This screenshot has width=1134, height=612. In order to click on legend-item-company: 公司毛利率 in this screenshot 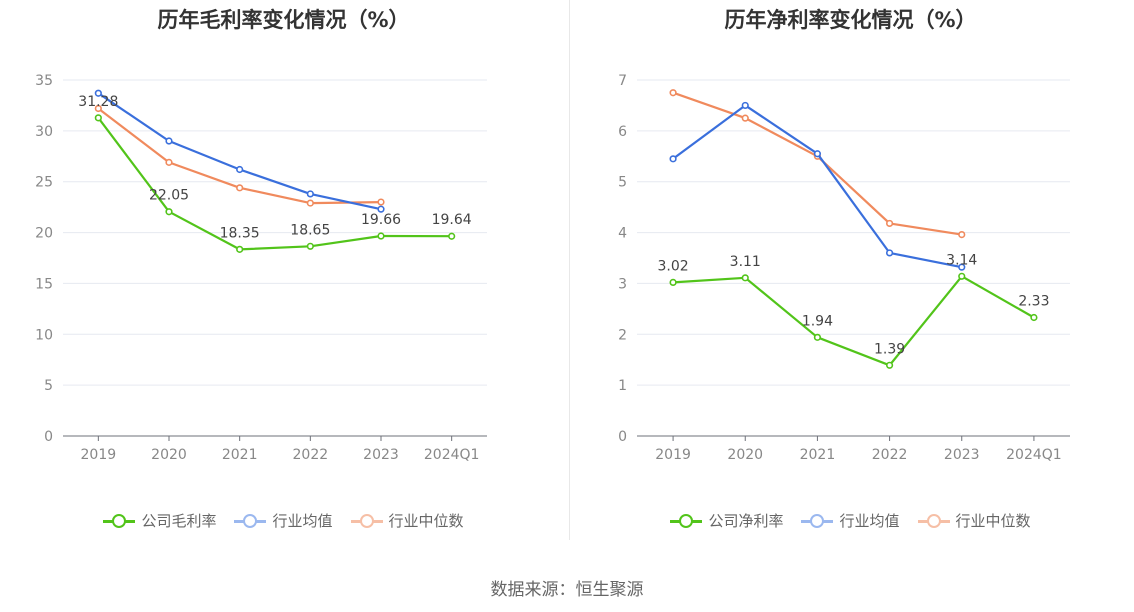, I will do `click(159, 520)`.